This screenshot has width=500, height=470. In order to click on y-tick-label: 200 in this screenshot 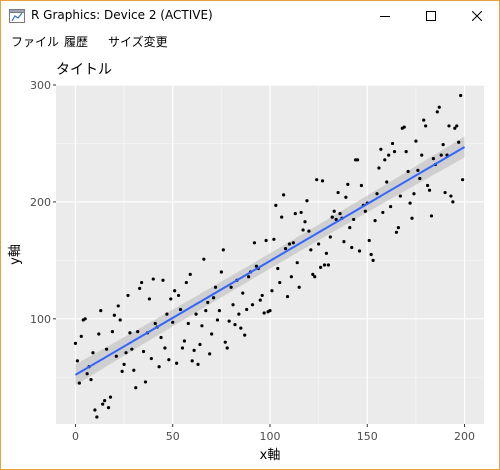, I will do `click(40, 202)`.